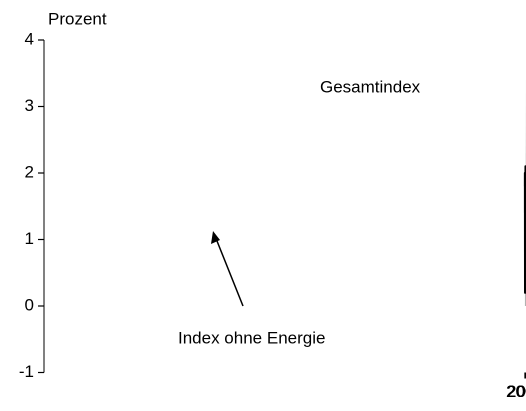 The image size is (526, 411). What do you see at coordinates (29, 238) in the screenshot?
I see `y-tick-label: 1` at bounding box center [29, 238].